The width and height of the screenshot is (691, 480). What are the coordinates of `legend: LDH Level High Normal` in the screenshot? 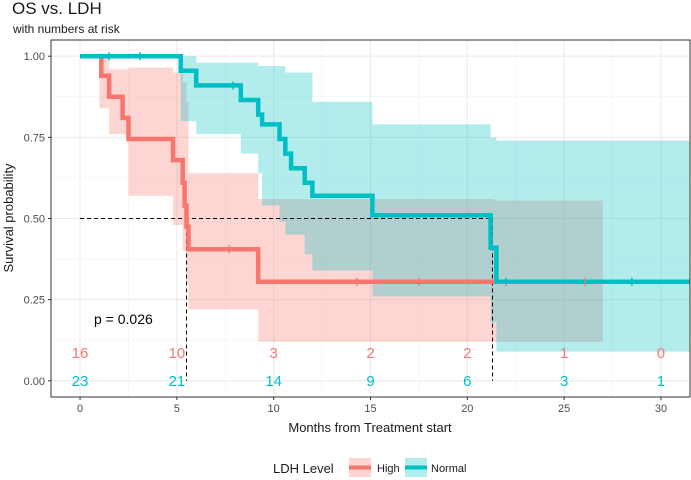 It's located at (369, 467).